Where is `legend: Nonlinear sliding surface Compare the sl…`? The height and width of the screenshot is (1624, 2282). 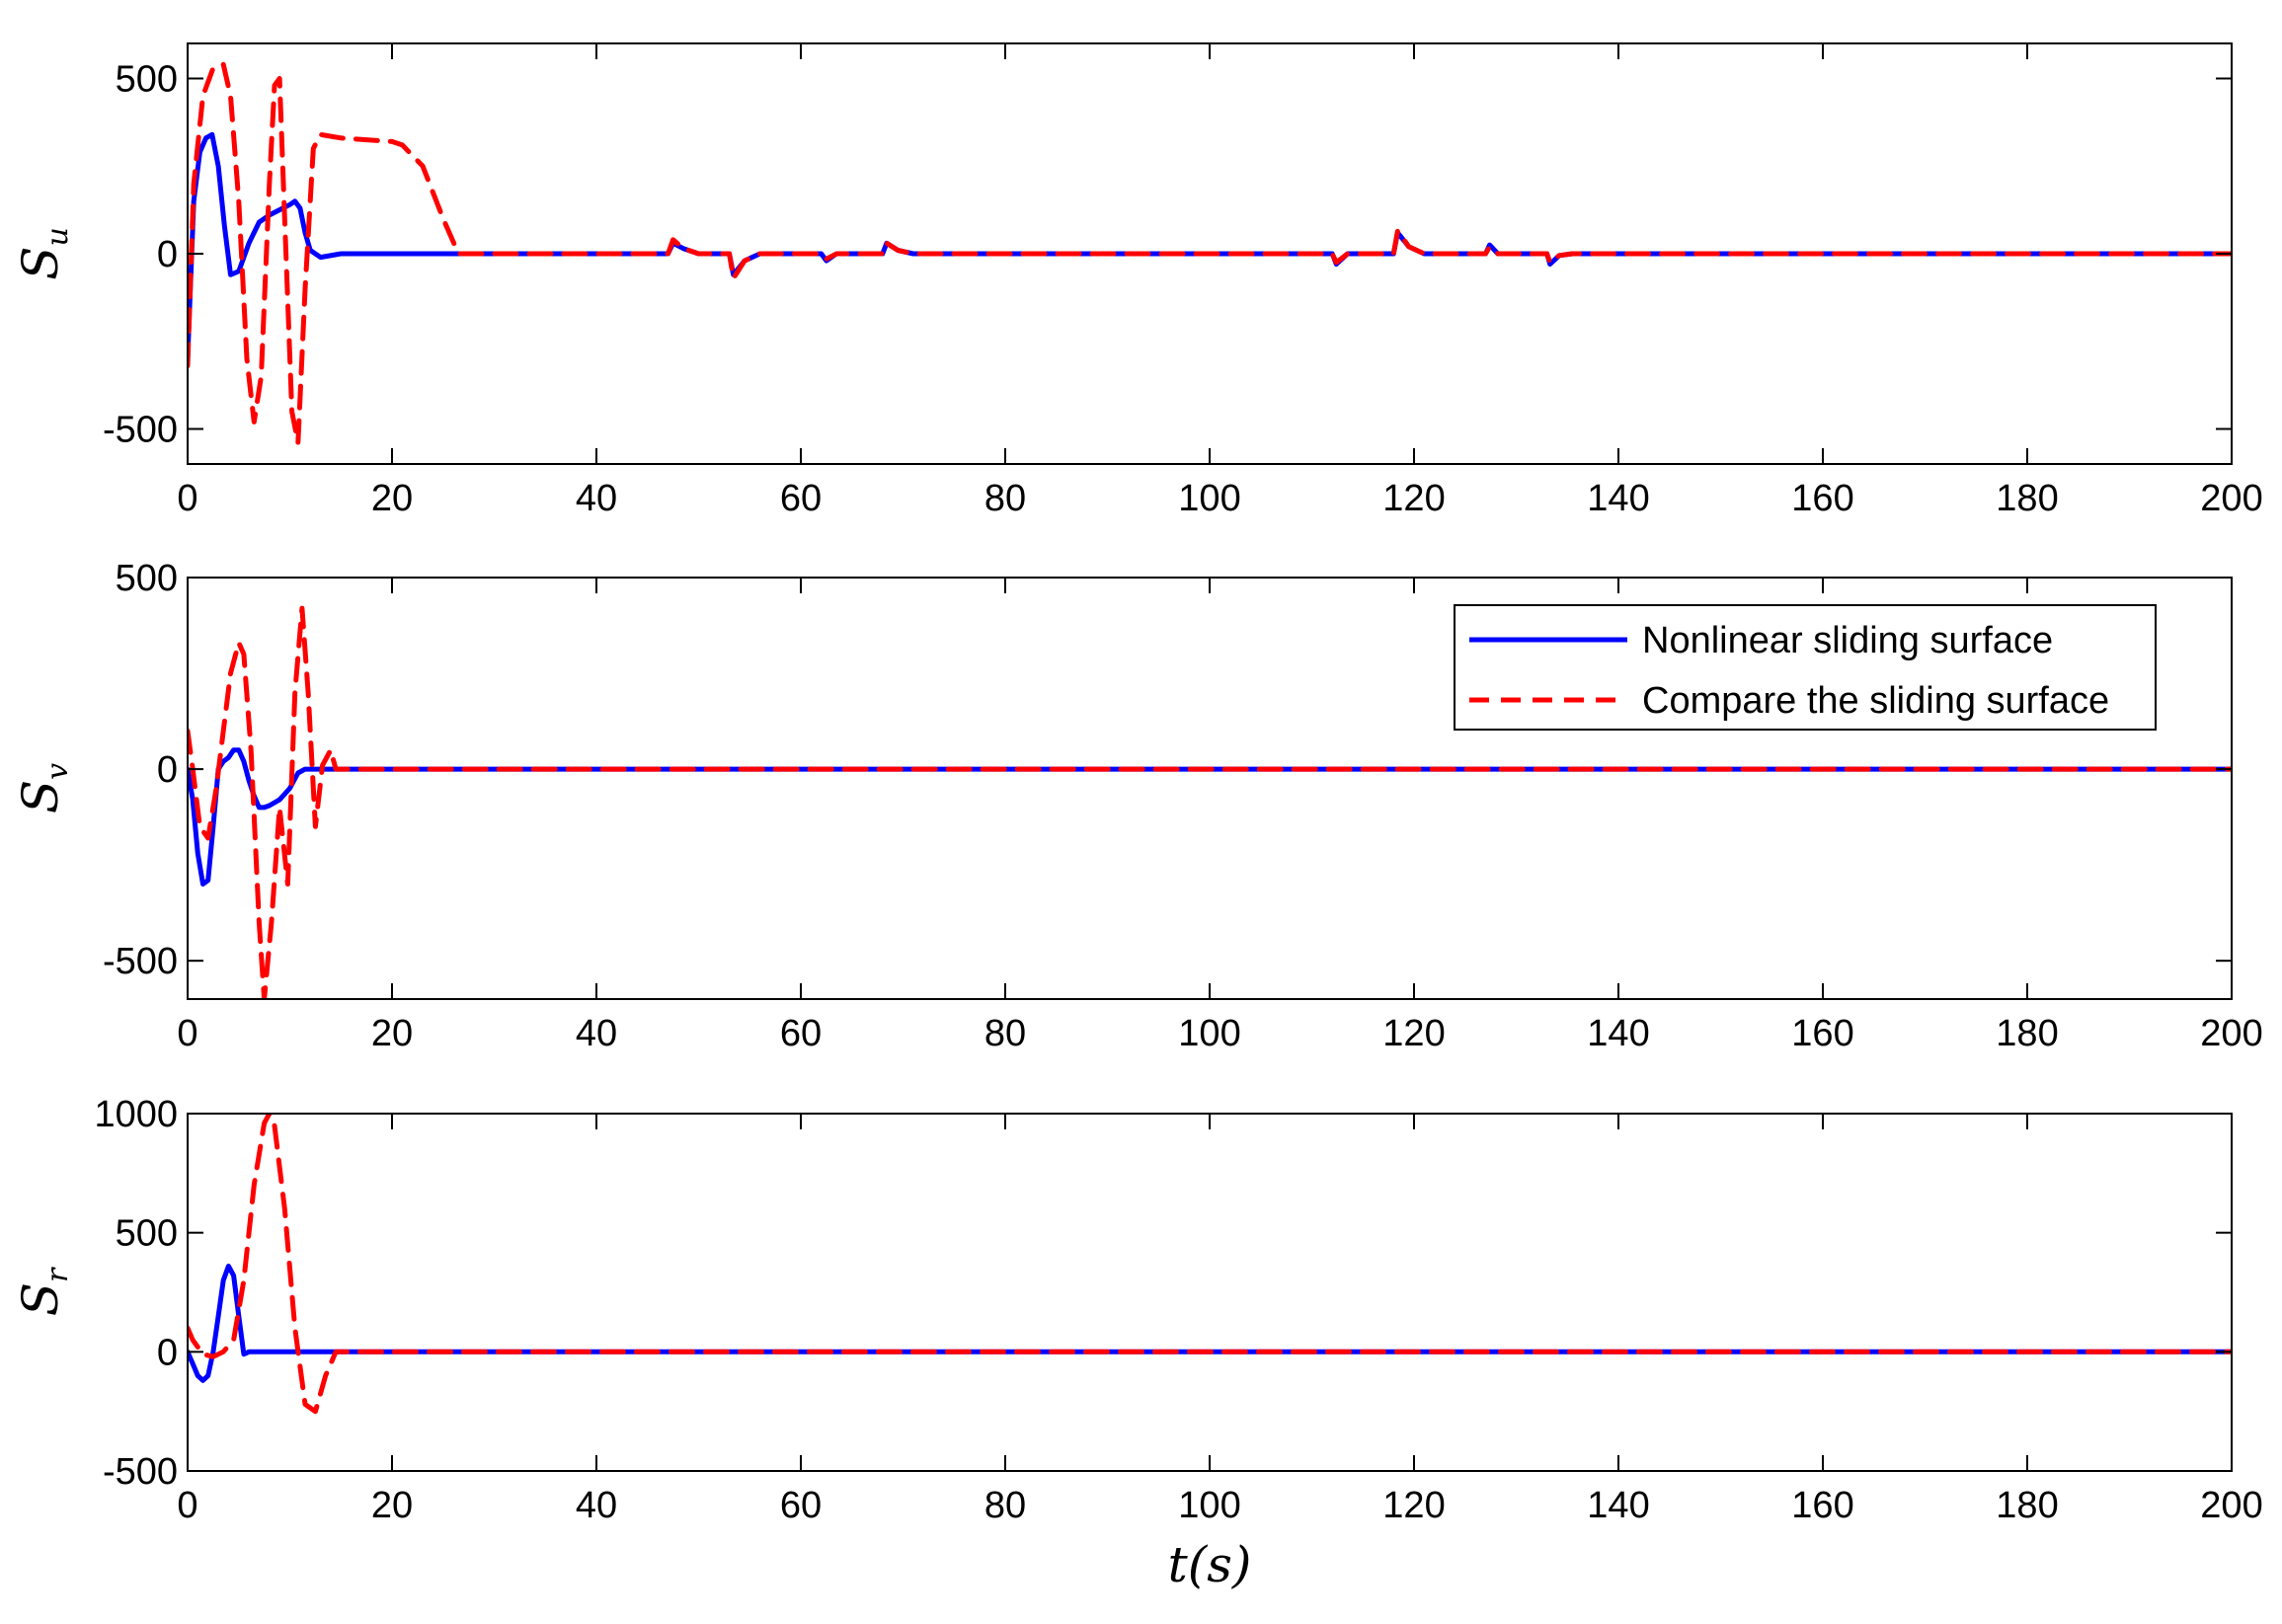 legend: Nonlinear sliding surface Compare the sl… is located at coordinates (1805, 667).